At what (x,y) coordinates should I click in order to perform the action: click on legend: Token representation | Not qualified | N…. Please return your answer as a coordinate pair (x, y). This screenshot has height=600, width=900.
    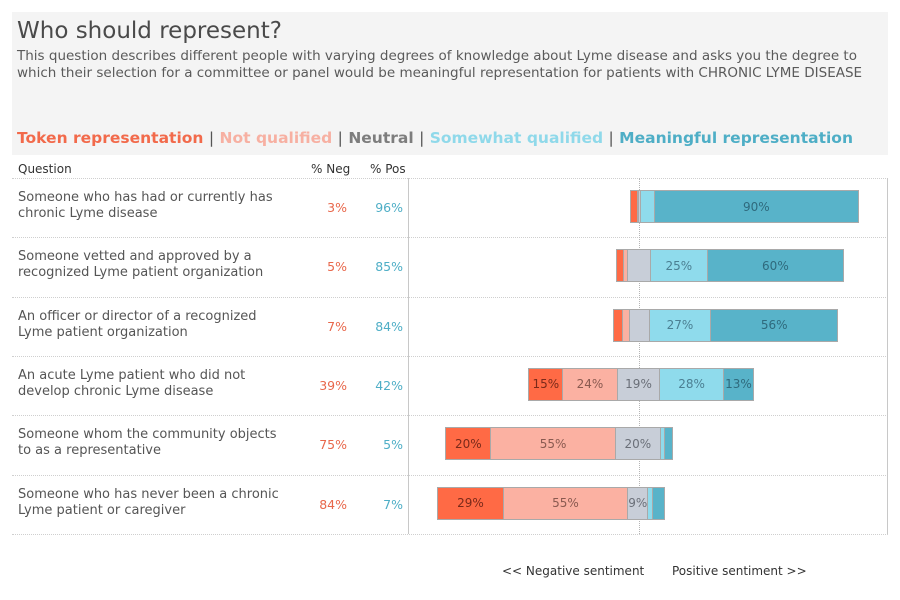
    Looking at the image, I should click on (435, 138).